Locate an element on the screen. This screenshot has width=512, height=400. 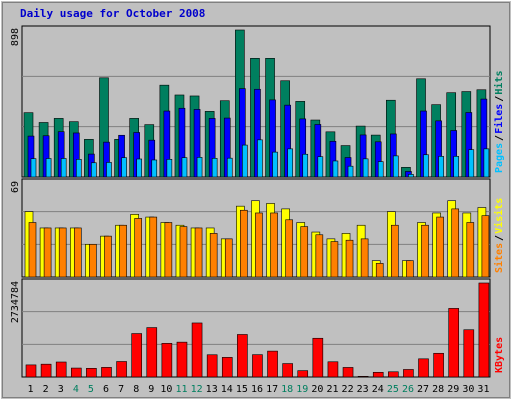
x-tick-label: 19 is located at coordinates (302, 389).